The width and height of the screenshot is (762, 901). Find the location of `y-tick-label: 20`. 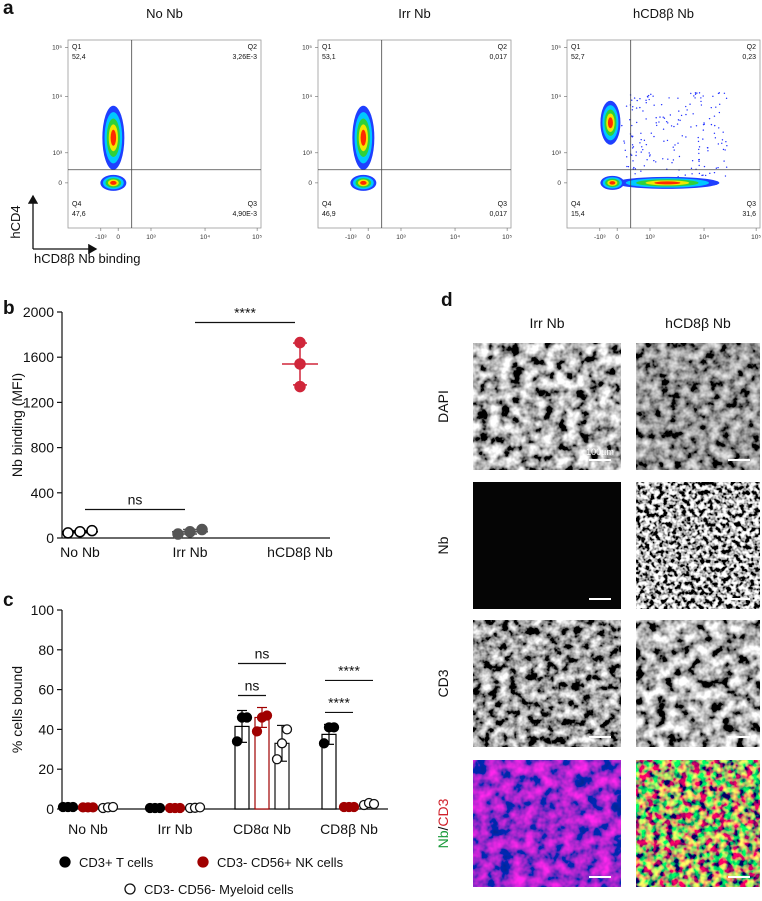

y-tick-label: 20 is located at coordinates (46, 769).